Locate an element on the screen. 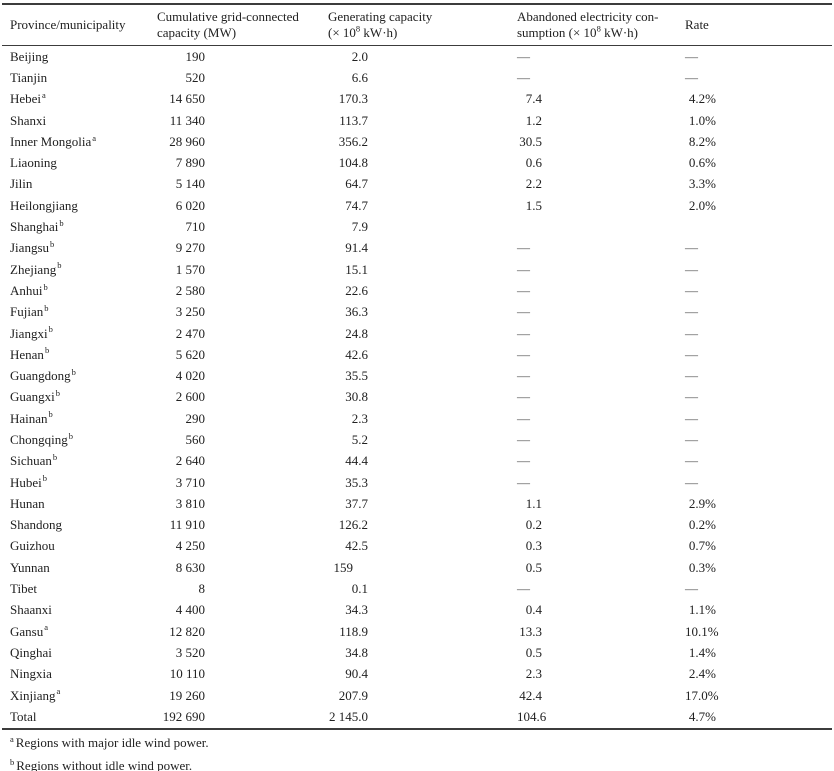 The width and height of the screenshot is (834, 771). generating-cell: 0.1 is located at coordinates (359, 589).